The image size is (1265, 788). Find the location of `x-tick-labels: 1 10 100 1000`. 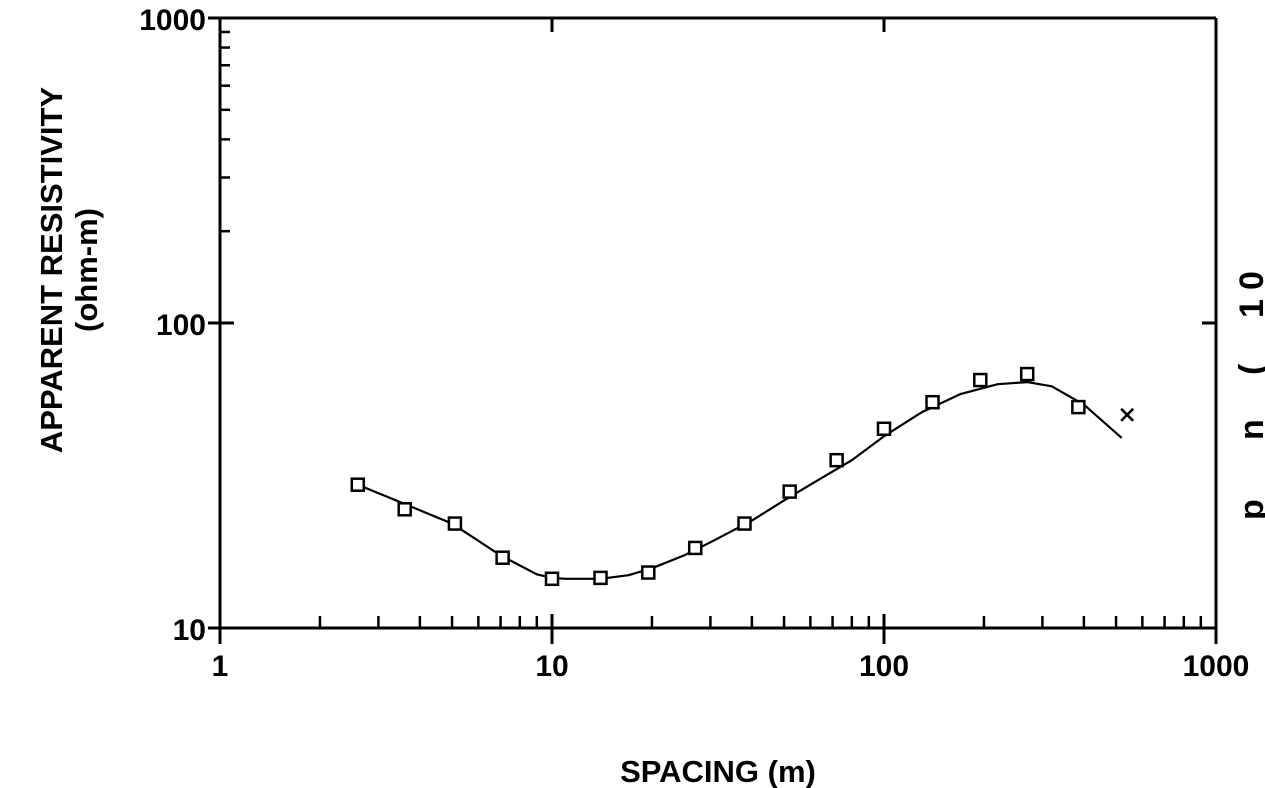

x-tick-labels: 1 10 100 1000 is located at coordinates (731, 666).